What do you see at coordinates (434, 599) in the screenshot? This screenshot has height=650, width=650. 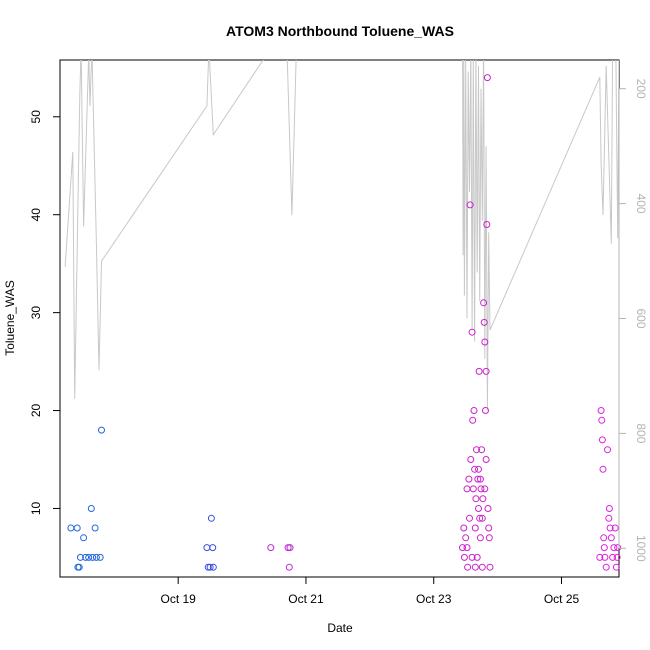 I see `x-tick-label: Oct 23` at bounding box center [434, 599].